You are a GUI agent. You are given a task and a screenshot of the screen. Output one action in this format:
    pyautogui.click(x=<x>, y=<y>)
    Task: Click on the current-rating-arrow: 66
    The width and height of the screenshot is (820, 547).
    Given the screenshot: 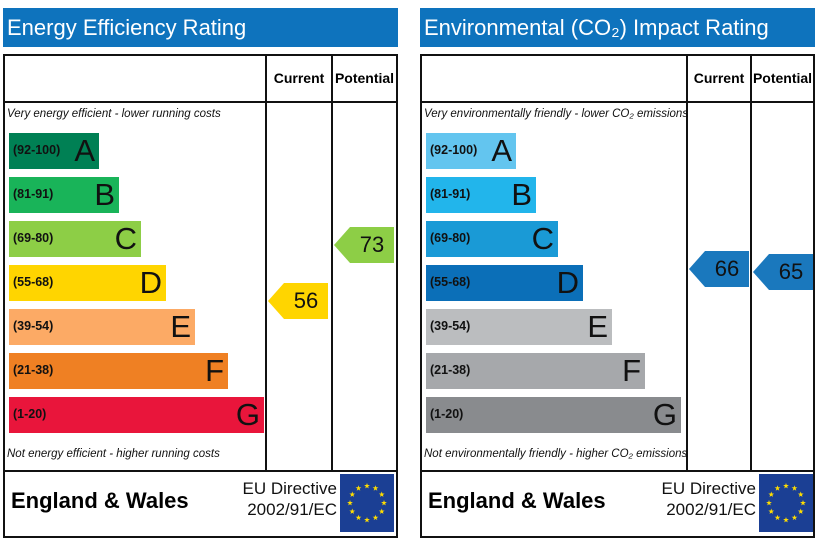 What is the action you would take?
    pyautogui.click(x=719, y=269)
    